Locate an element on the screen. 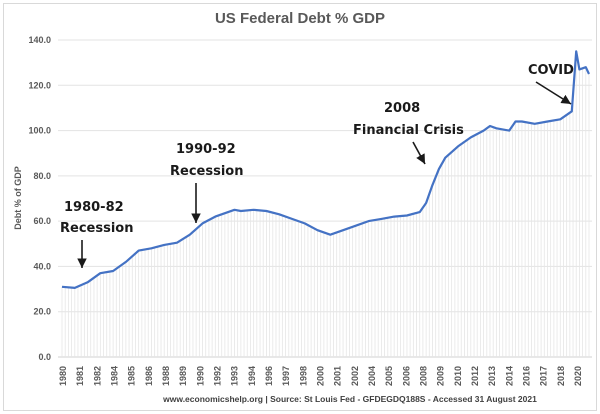 The height and width of the screenshot is (414, 600). x-tick-label: 2012 is located at coordinates (475, 376).